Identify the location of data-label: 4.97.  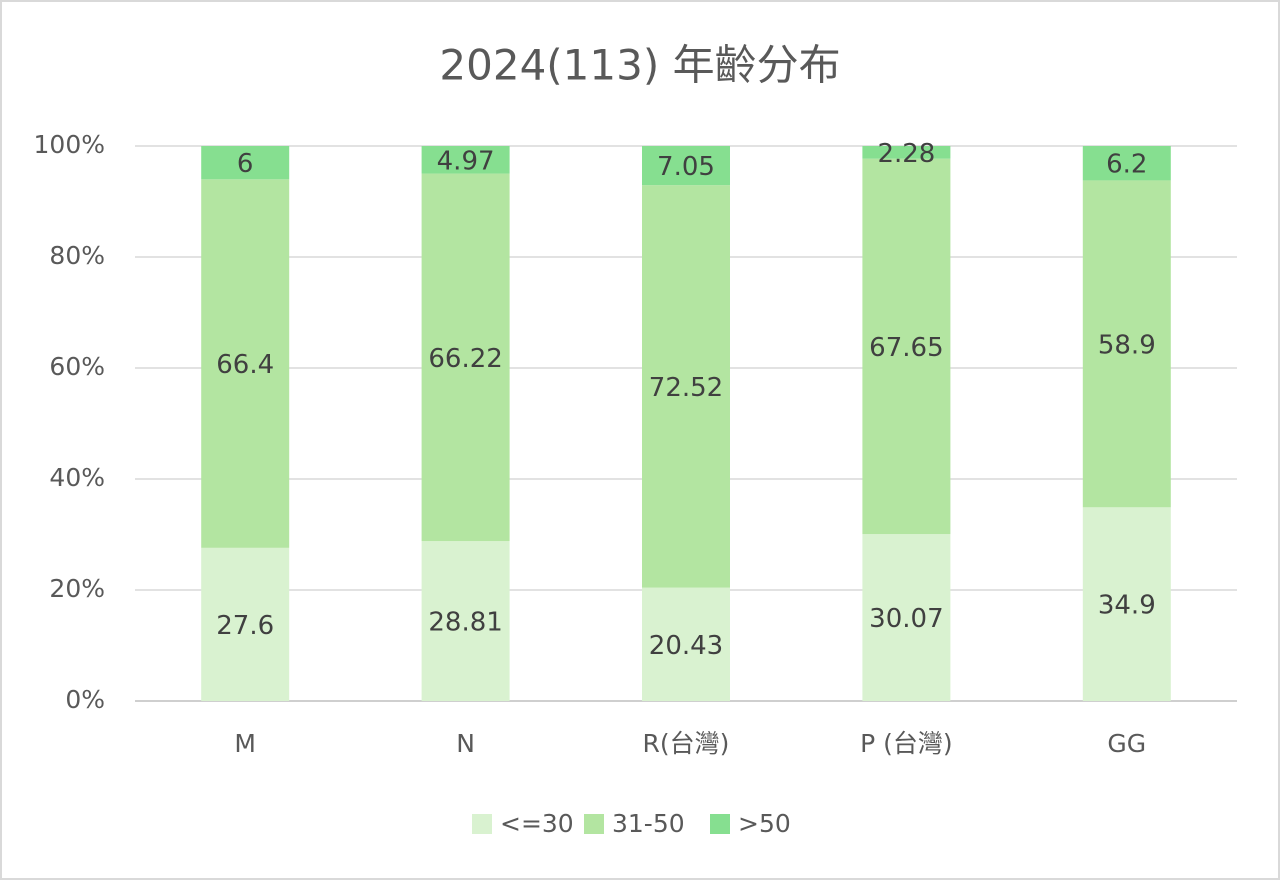
(466, 161).